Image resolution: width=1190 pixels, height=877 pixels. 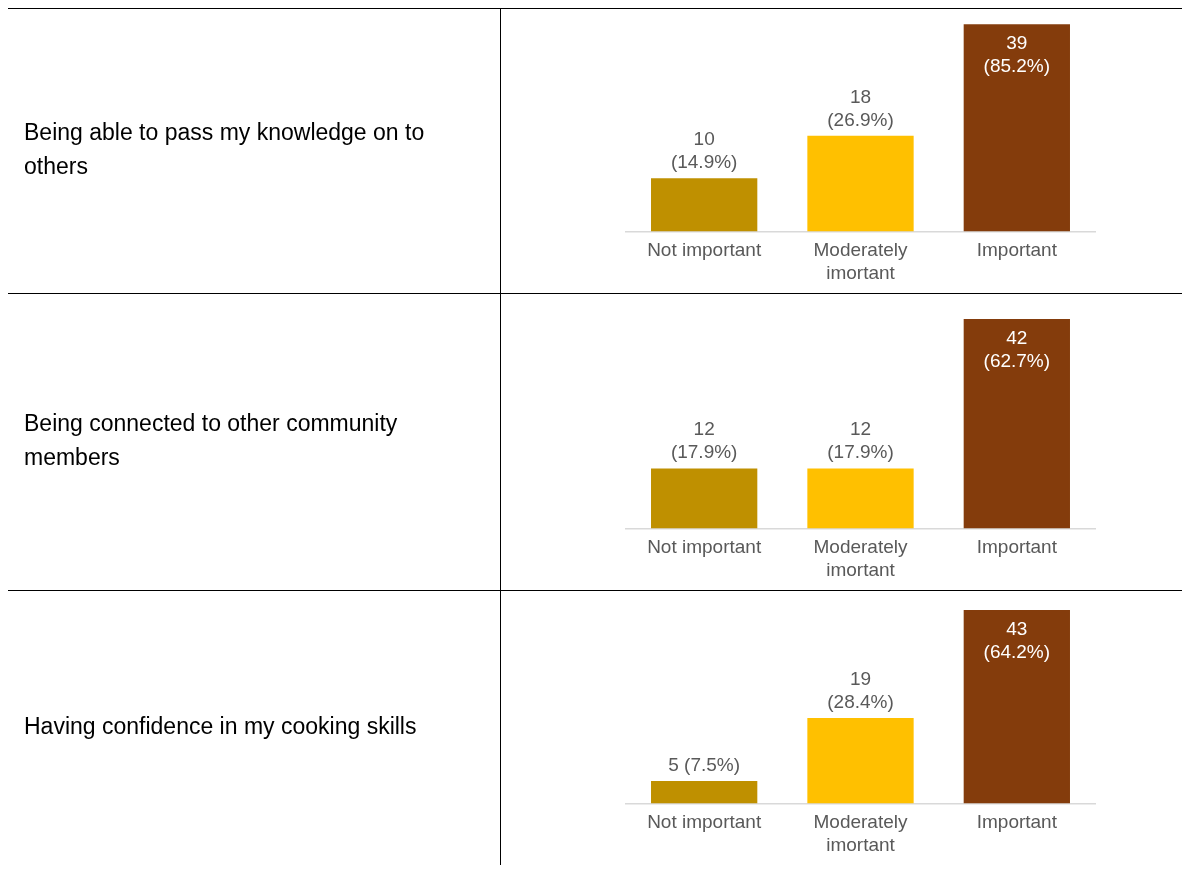 I want to click on data-label: 42 (62.7%), so click(x=1017, y=348).